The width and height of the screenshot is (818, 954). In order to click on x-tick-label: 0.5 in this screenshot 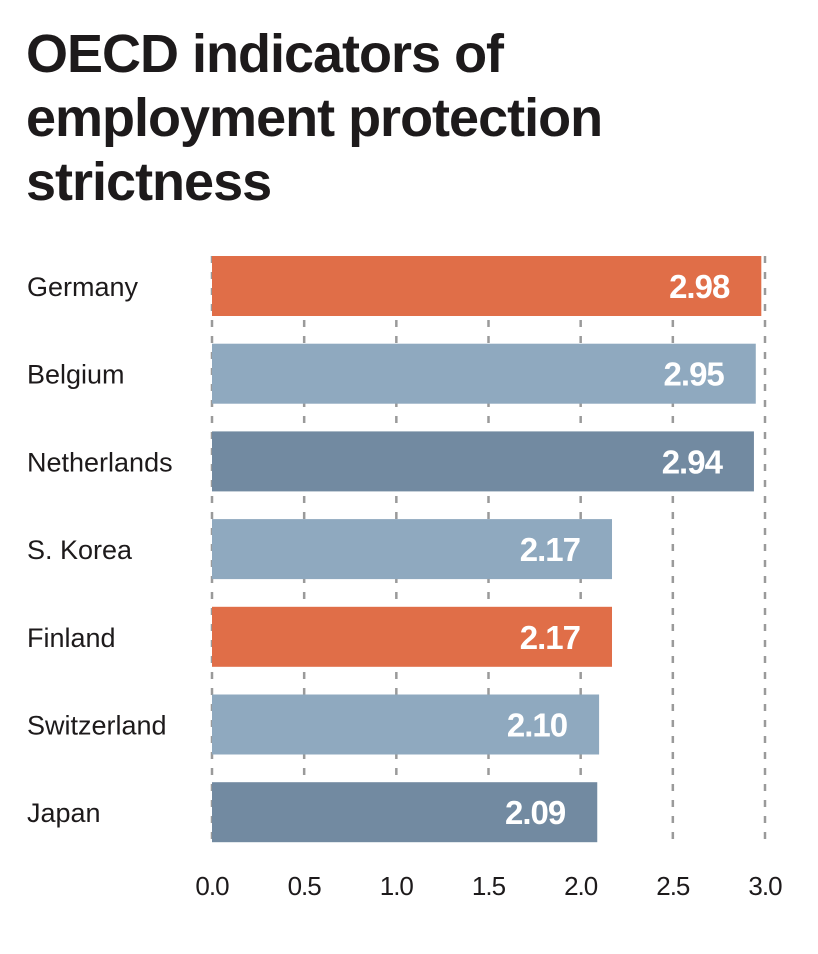, I will do `click(305, 886)`.